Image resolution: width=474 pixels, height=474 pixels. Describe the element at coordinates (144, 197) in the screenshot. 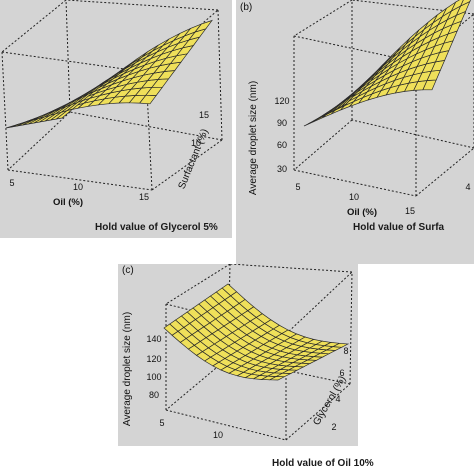

I see `x-tick-a: 15` at that location.